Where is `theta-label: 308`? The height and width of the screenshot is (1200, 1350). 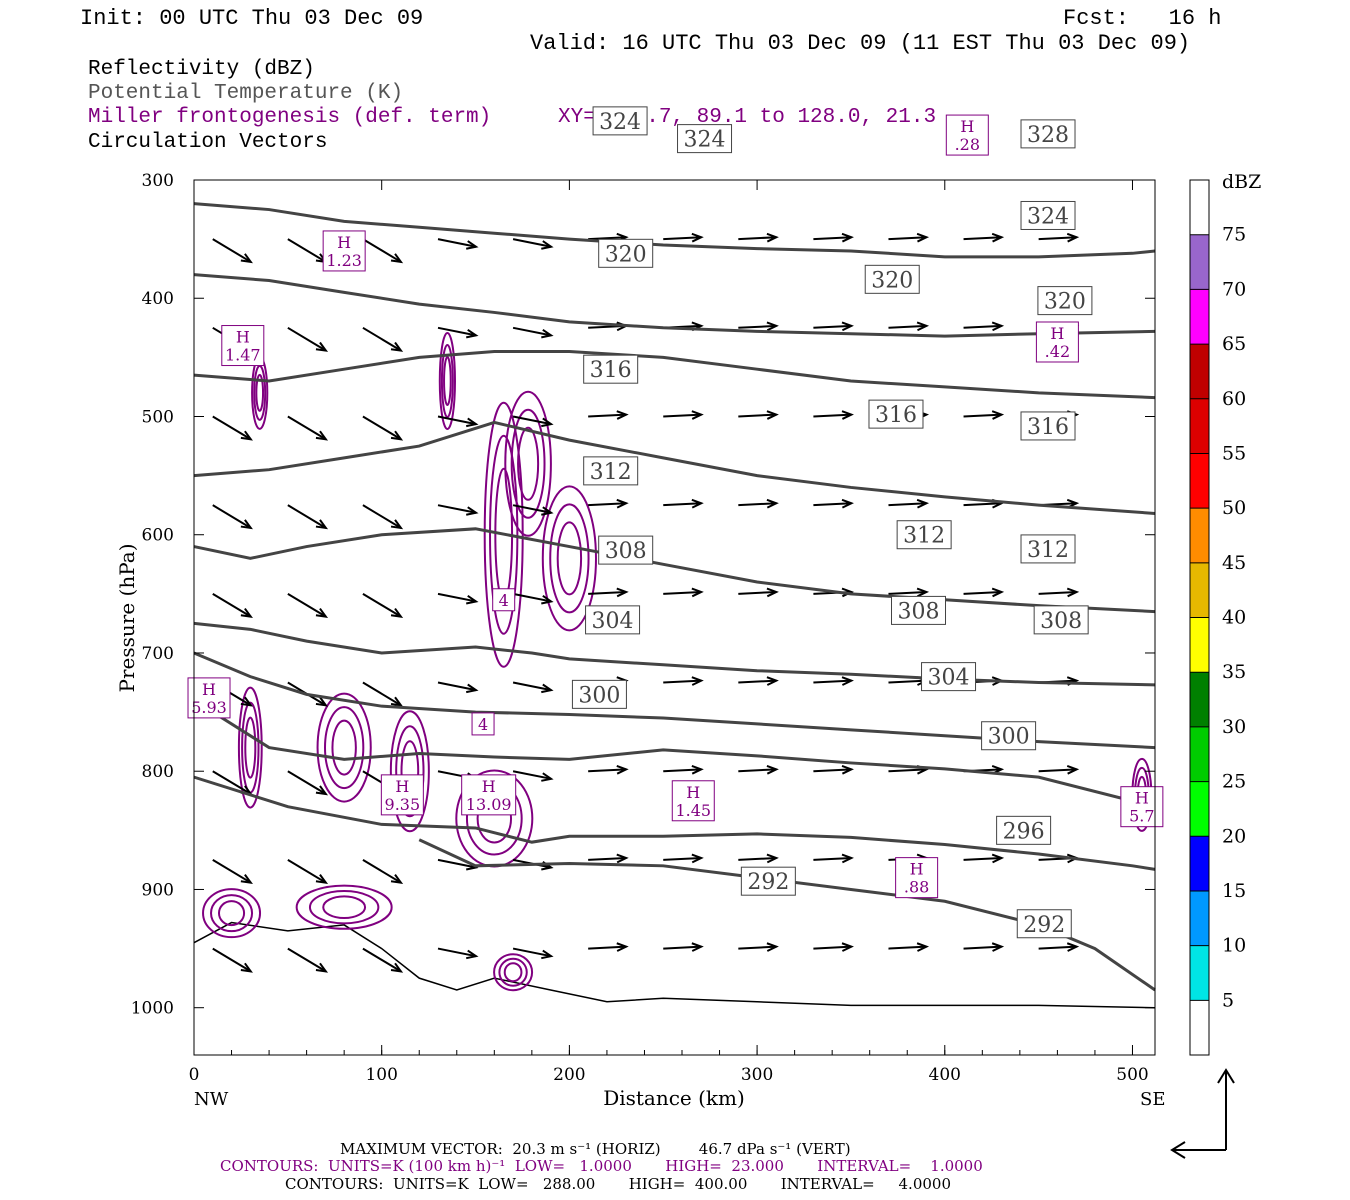
theta-label: 308 is located at coordinates (919, 611).